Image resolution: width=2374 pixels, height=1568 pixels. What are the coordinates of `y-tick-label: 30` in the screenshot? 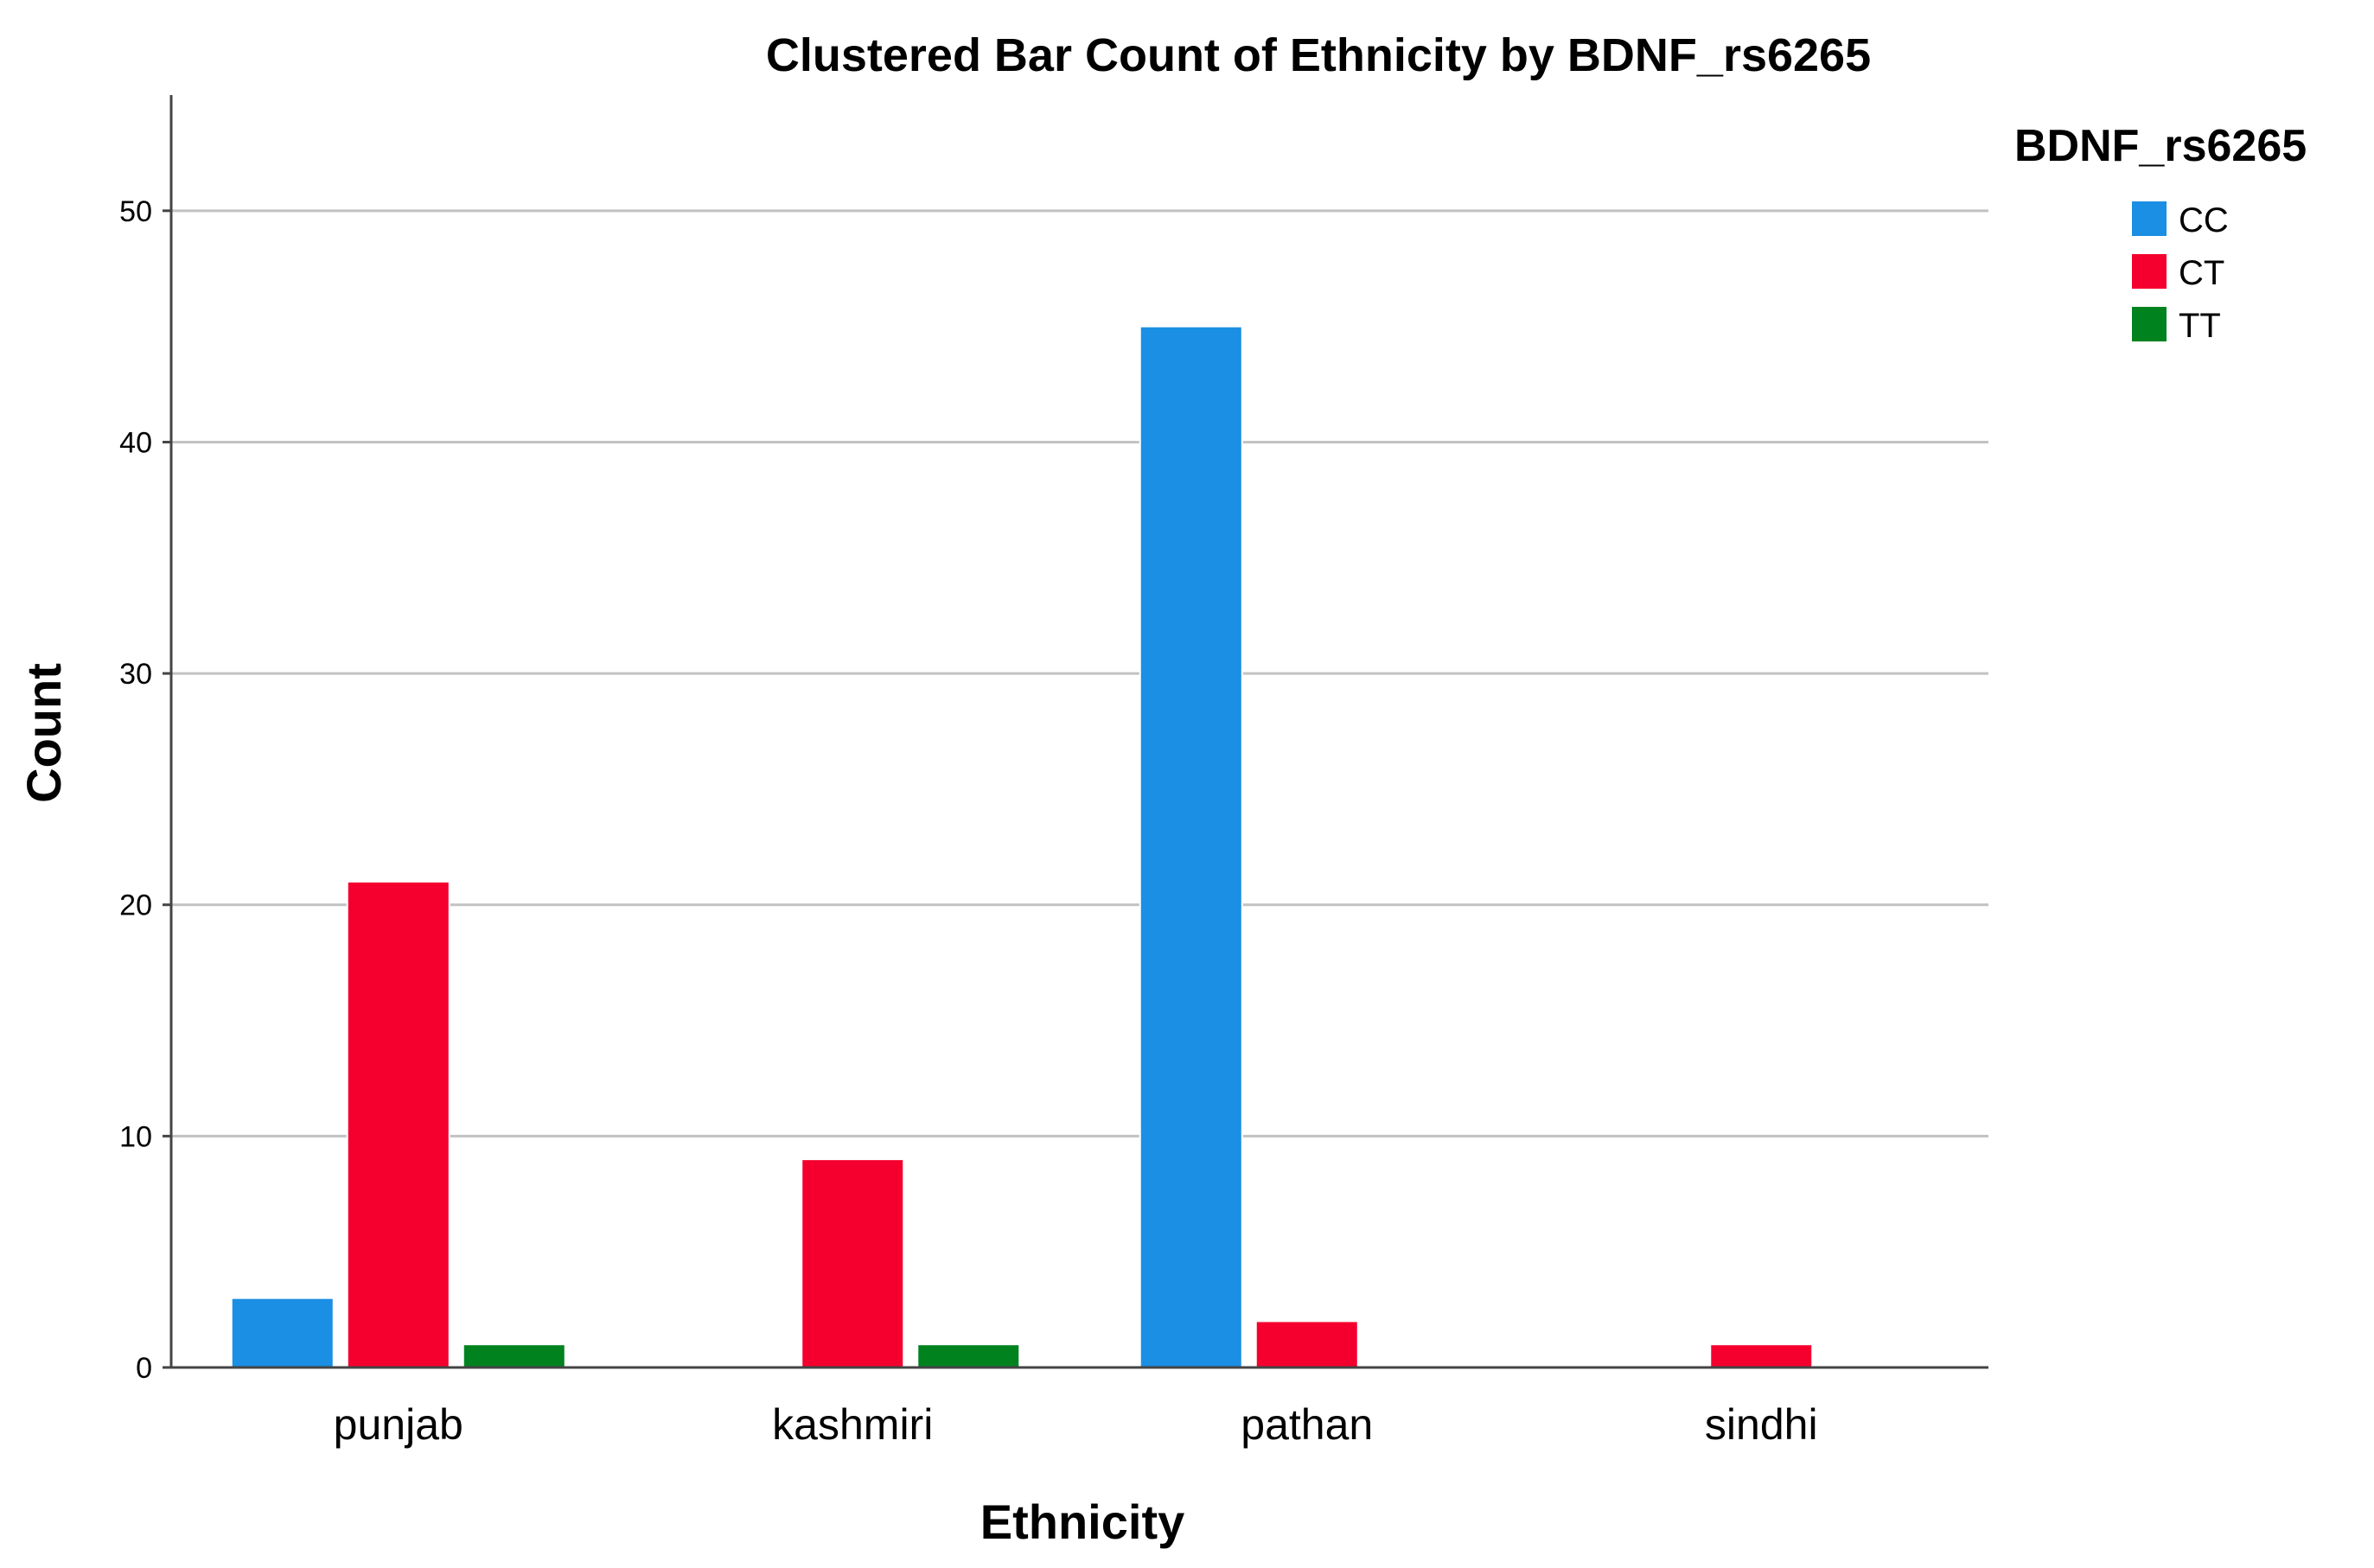 It's located at (135, 675).